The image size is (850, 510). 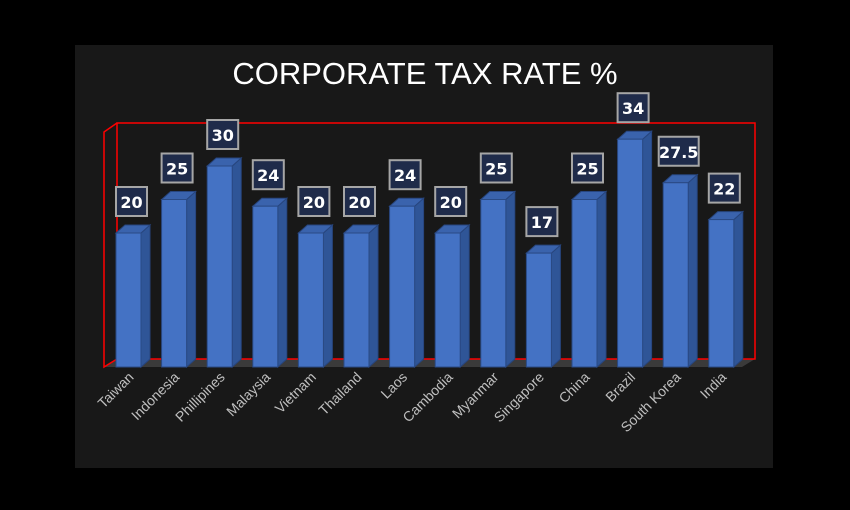 What do you see at coordinates (424, 73) in the screenshot?
I see `chart-title: CORPORATE TAX RATE %` at bounding box center [424, 73].